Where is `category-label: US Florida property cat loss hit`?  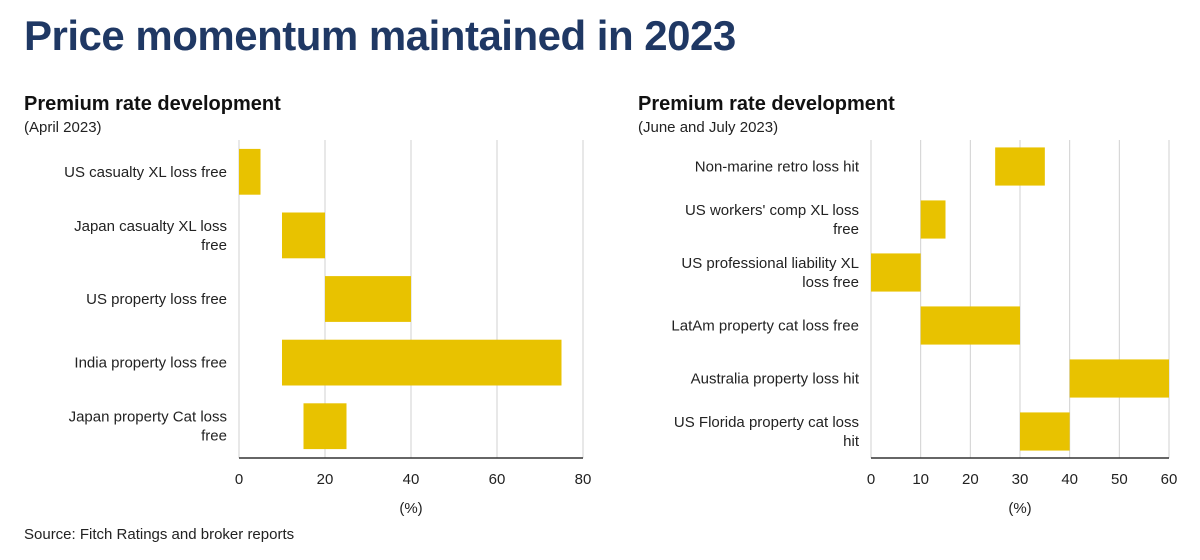 category-label: US Florida property cat loss hit is located at coordinates (767, 432).